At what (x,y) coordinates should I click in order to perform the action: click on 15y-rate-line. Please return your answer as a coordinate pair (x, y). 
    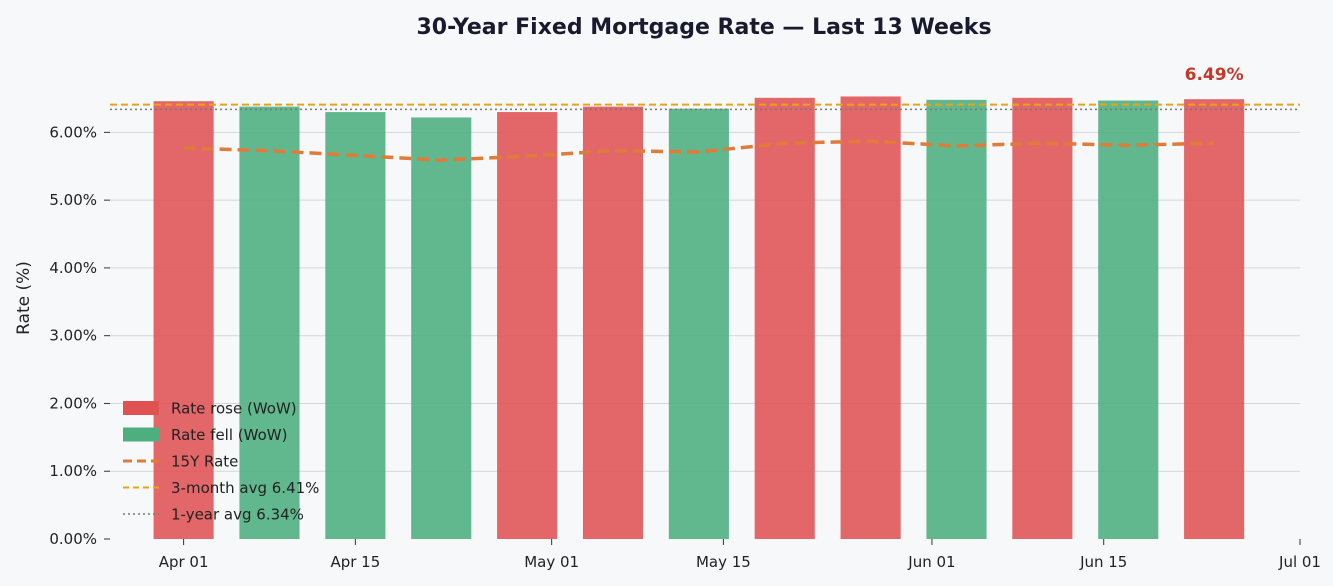
    Looking at the image, I should click on (699, 150).